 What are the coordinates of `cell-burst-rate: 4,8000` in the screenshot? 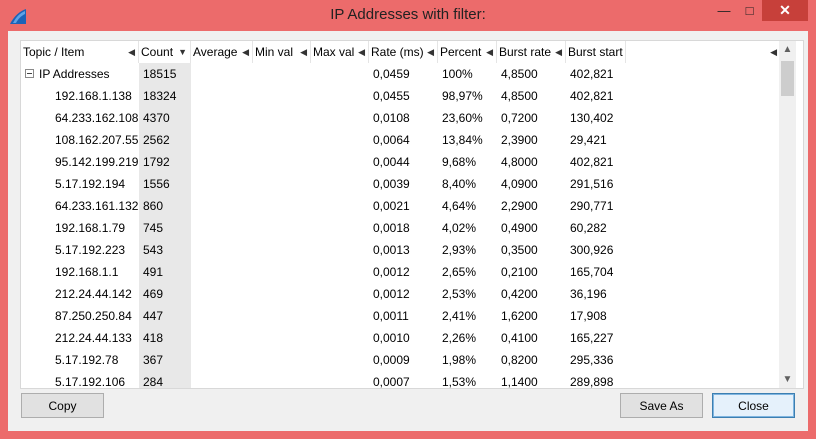 It's located at (519, 162).